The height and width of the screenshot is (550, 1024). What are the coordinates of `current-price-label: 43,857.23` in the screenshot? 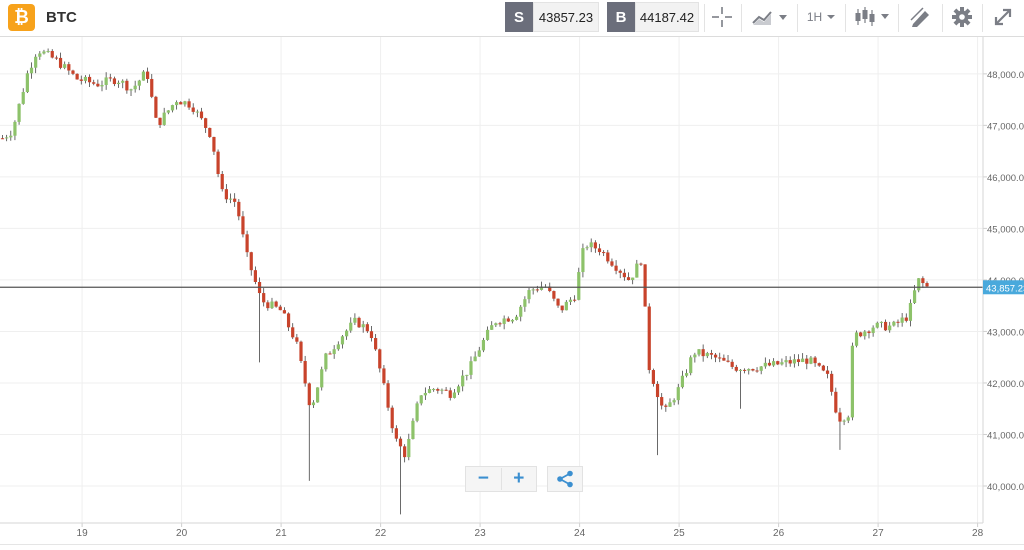 It's located at (1003, 287).